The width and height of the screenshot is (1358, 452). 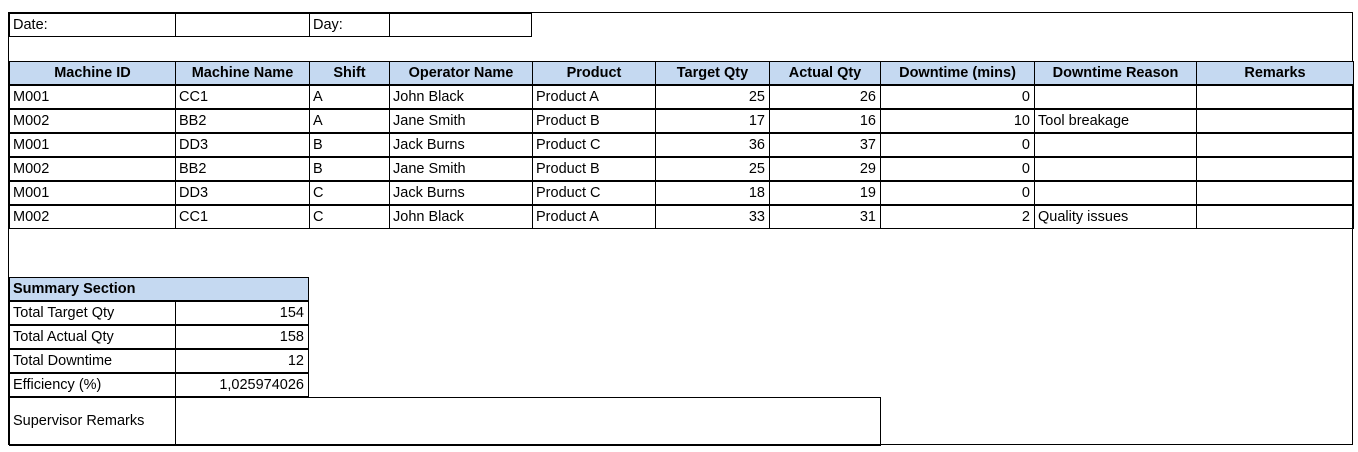 I want to click on summary-value: 158, so click(x=242, y=337).